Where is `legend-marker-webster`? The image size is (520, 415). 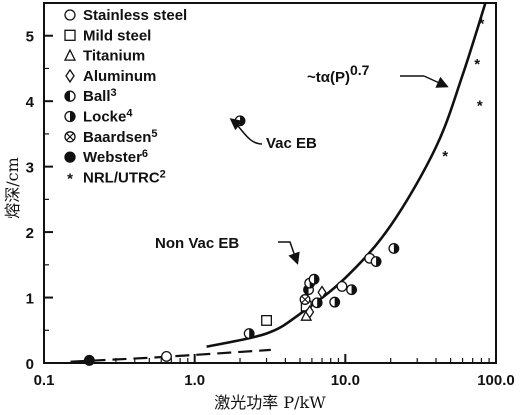
legend-marker-webster is located at coordinates (70, 157).